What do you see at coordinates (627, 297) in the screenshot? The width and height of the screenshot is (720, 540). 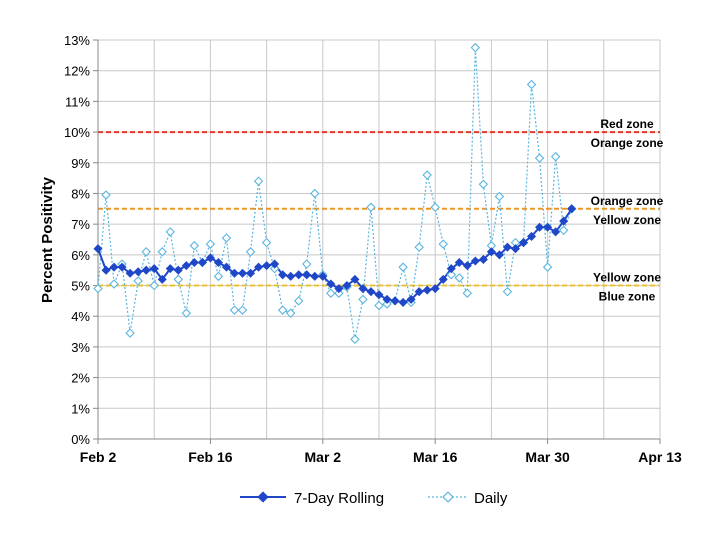 I see `zone-label: Blue zone` at bounding box center [627, 297].